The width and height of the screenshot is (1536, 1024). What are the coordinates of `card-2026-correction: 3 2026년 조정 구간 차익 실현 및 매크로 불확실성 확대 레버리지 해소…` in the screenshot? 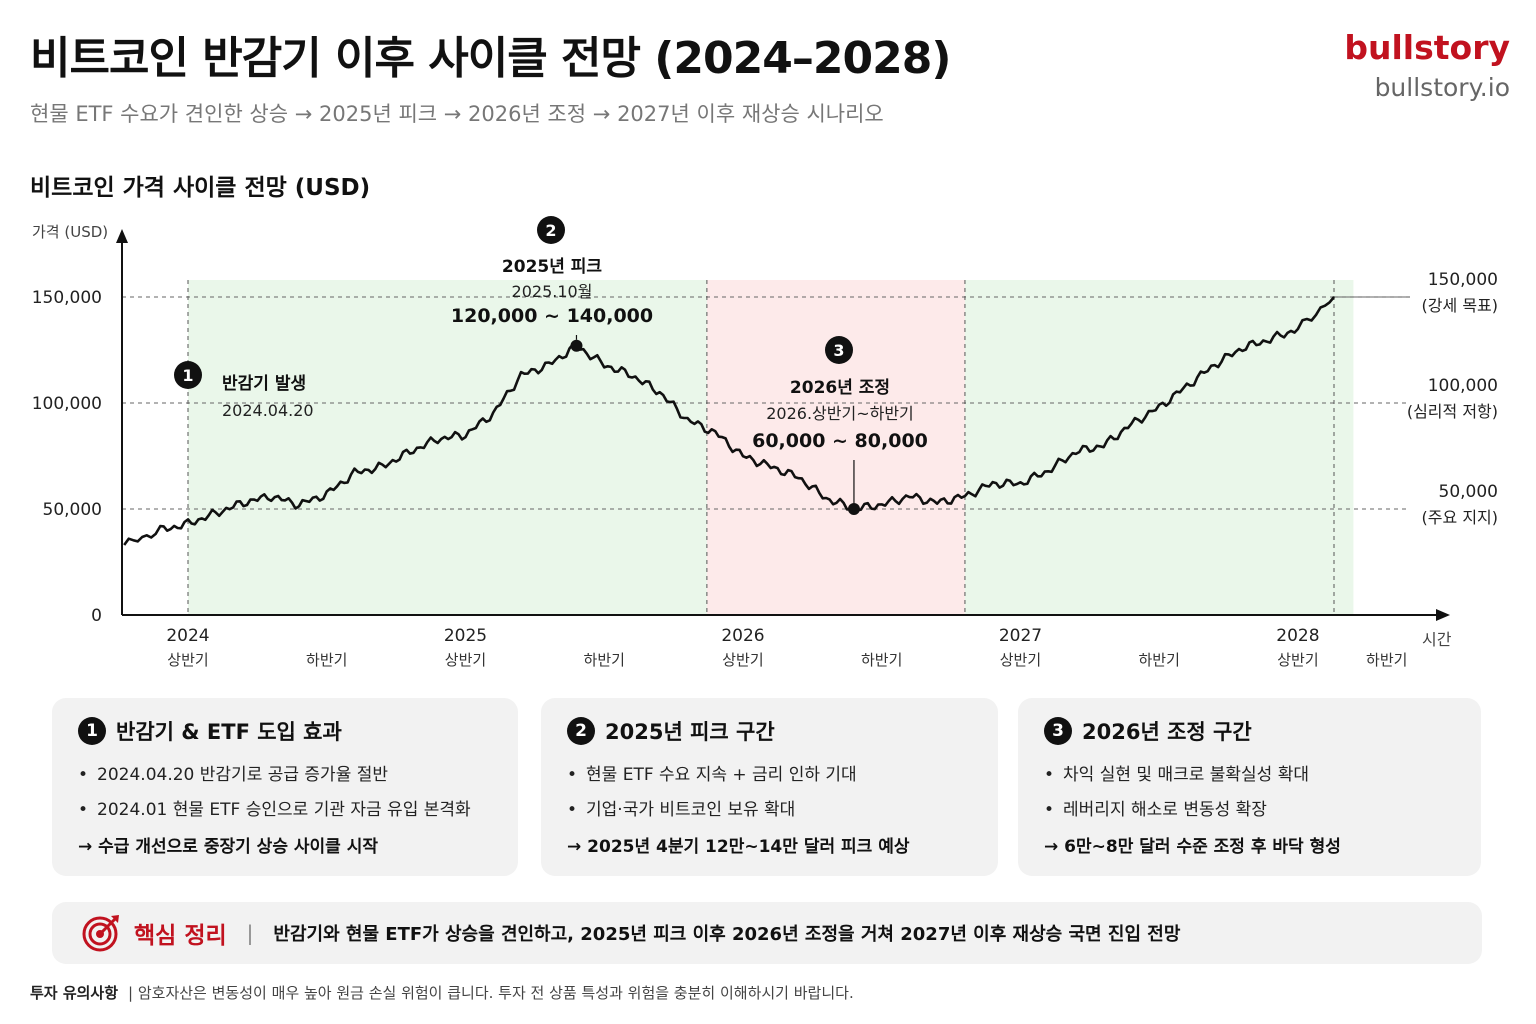 It's located at (1249, 787).